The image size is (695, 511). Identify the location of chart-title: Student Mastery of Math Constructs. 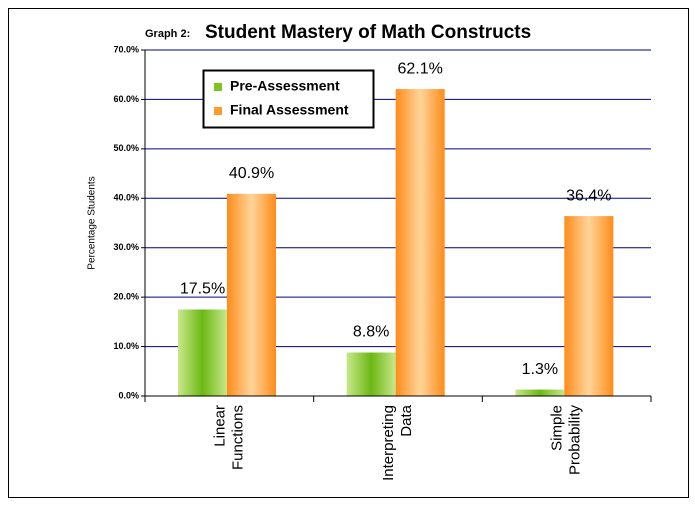
(368, 32).